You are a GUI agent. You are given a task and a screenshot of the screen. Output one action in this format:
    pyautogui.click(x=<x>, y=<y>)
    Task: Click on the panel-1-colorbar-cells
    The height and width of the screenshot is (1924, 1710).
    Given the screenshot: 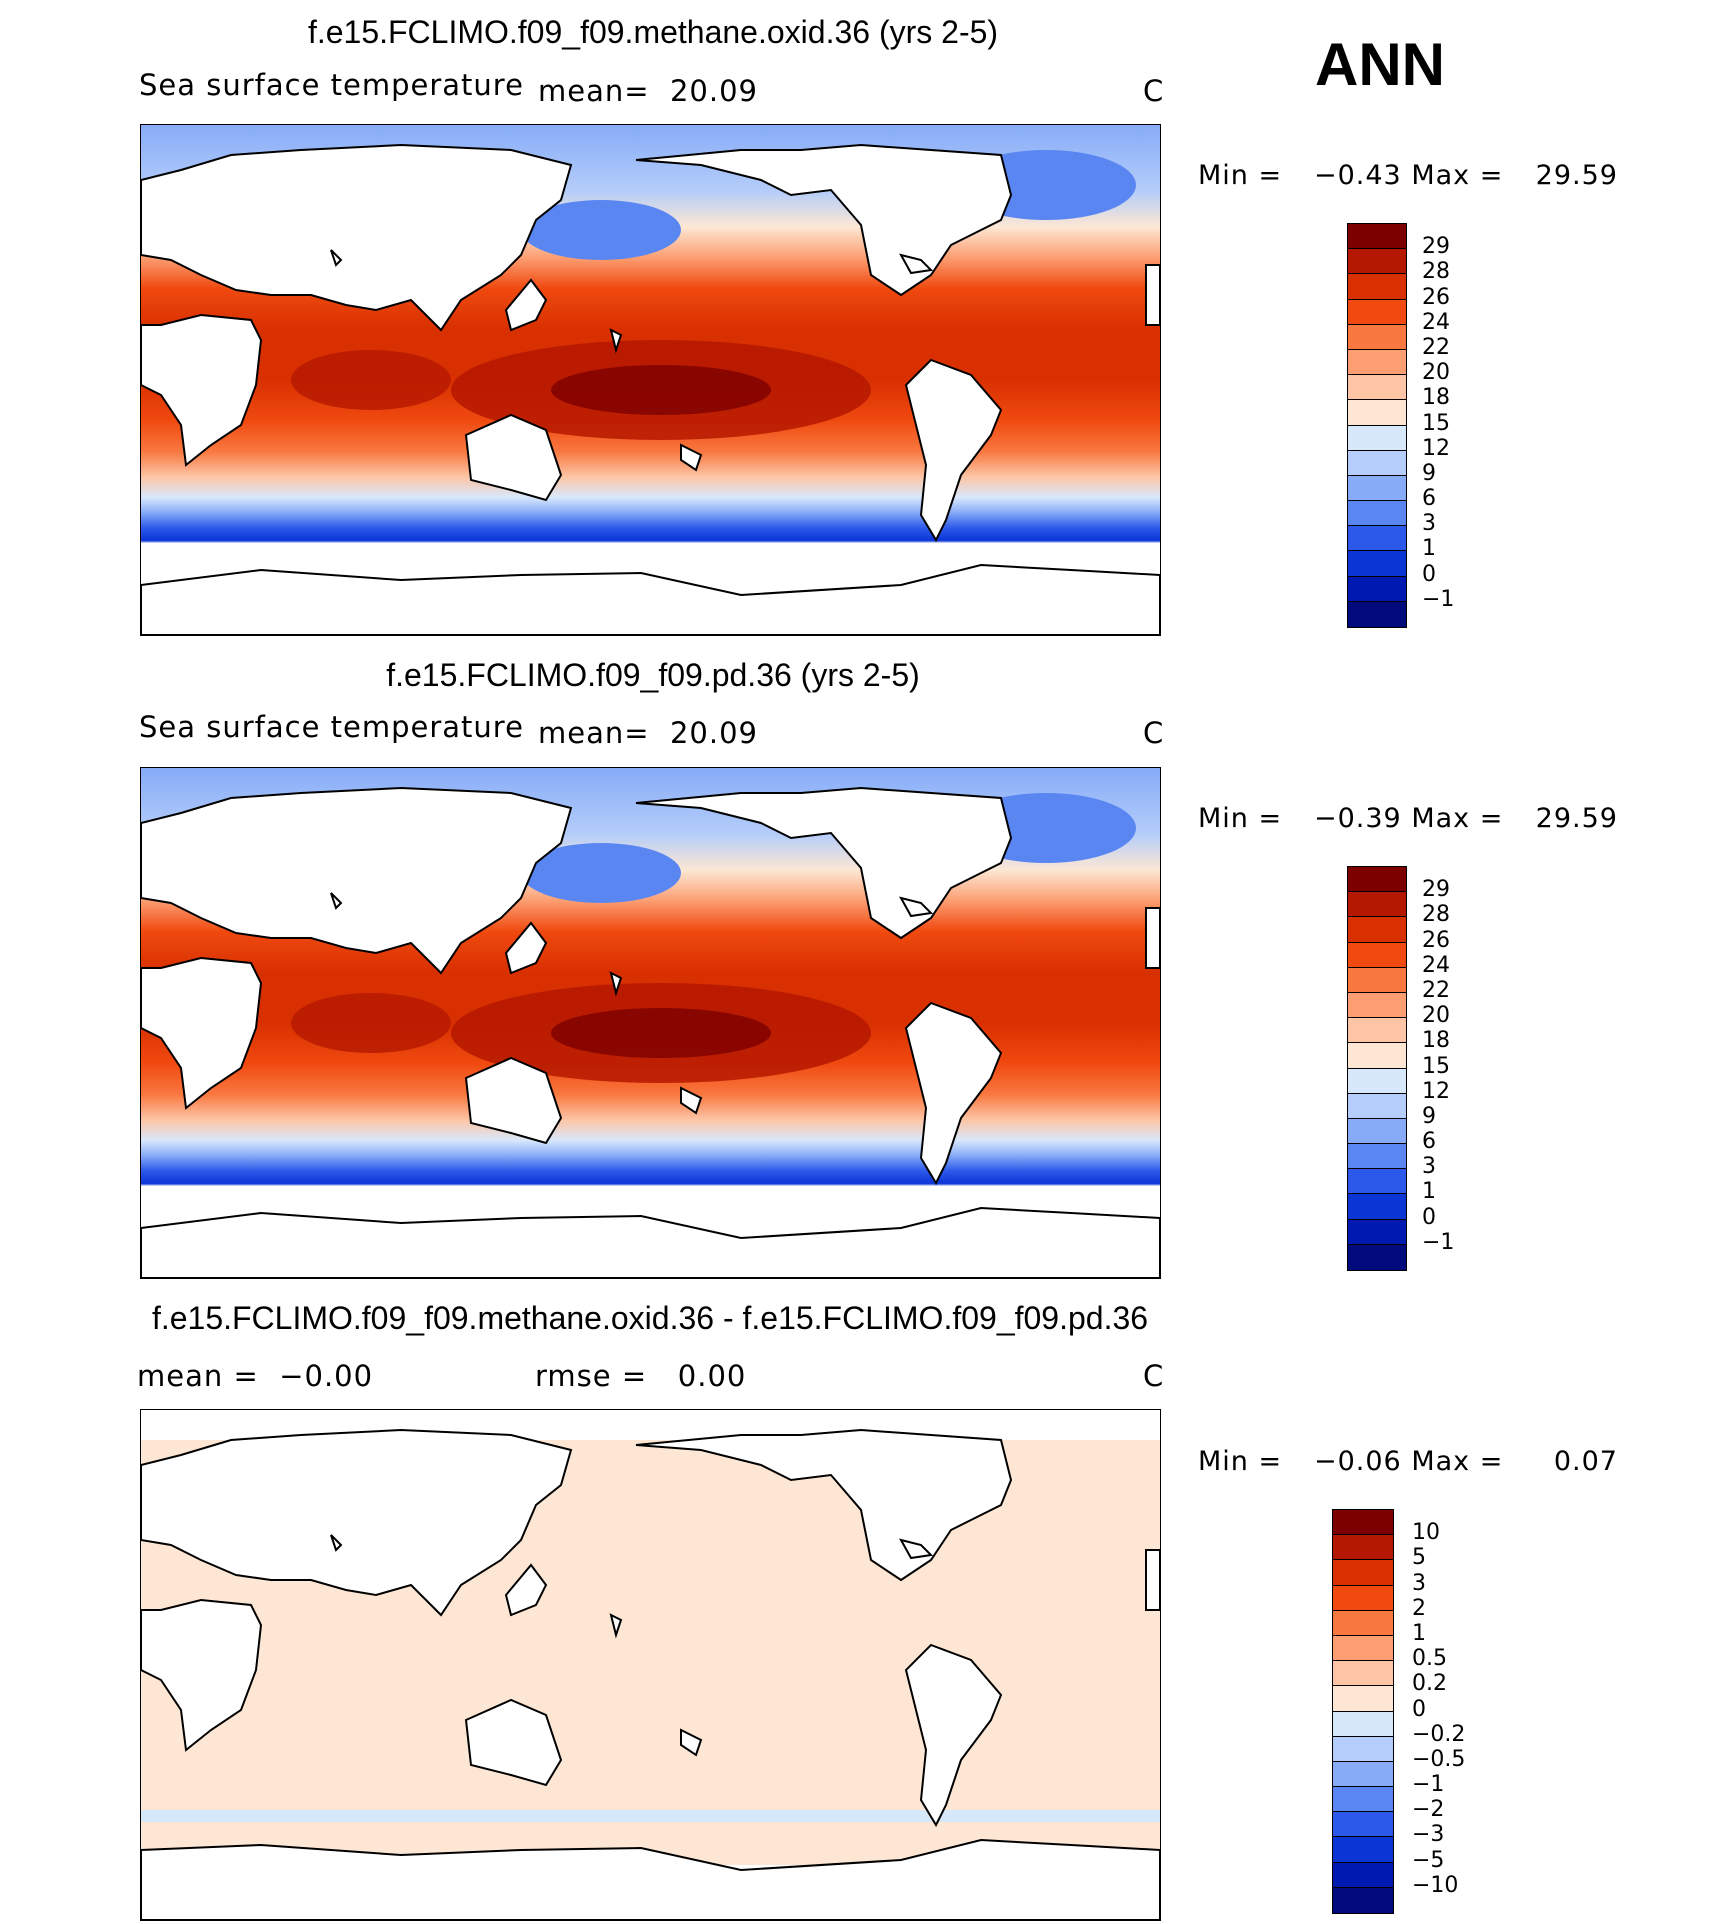 What is the action you would take?
    pyautogui.click(x=1377, y=425)
    